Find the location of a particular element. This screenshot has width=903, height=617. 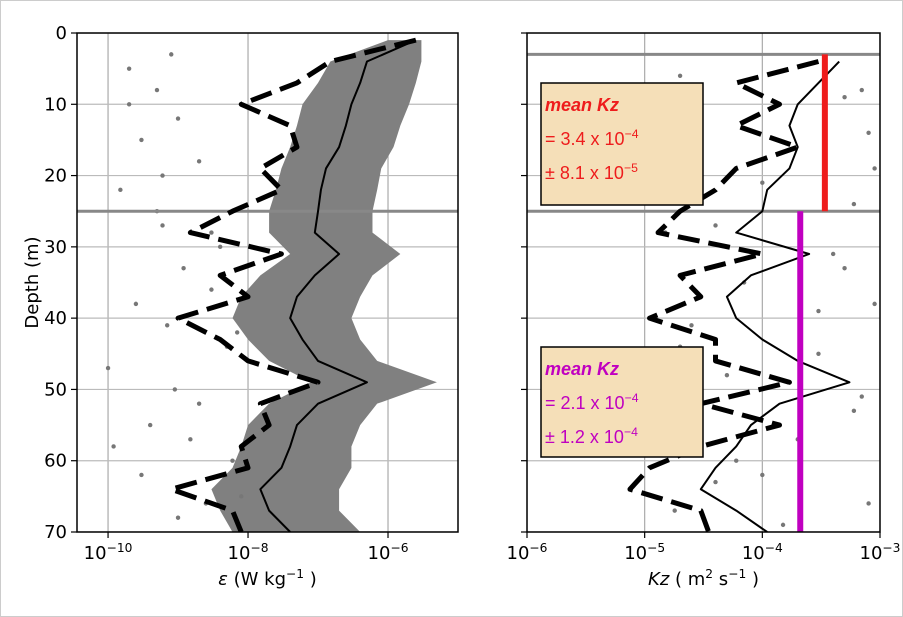

annotation-line: ± 1.2 x 10−4 is located at coordinates (591, 436).